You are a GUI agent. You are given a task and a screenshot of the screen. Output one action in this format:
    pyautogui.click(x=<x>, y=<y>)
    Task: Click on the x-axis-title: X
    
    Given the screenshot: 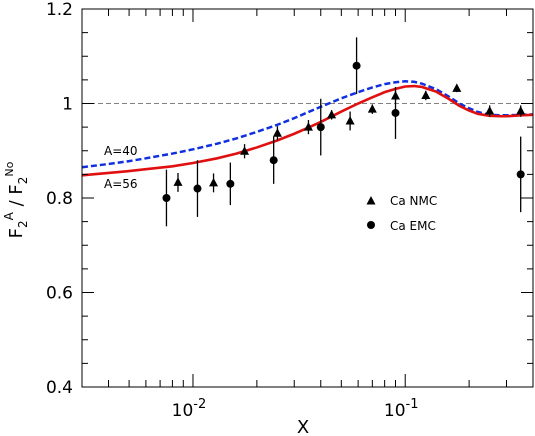 What is the action you would take?
    pyautogui.click(x=303, y=426)
    